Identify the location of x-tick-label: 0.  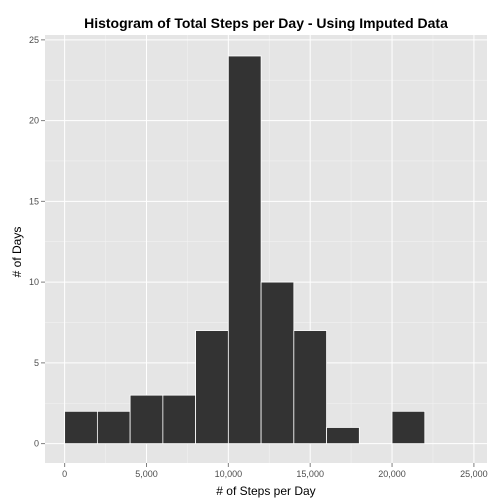
(64, 474).